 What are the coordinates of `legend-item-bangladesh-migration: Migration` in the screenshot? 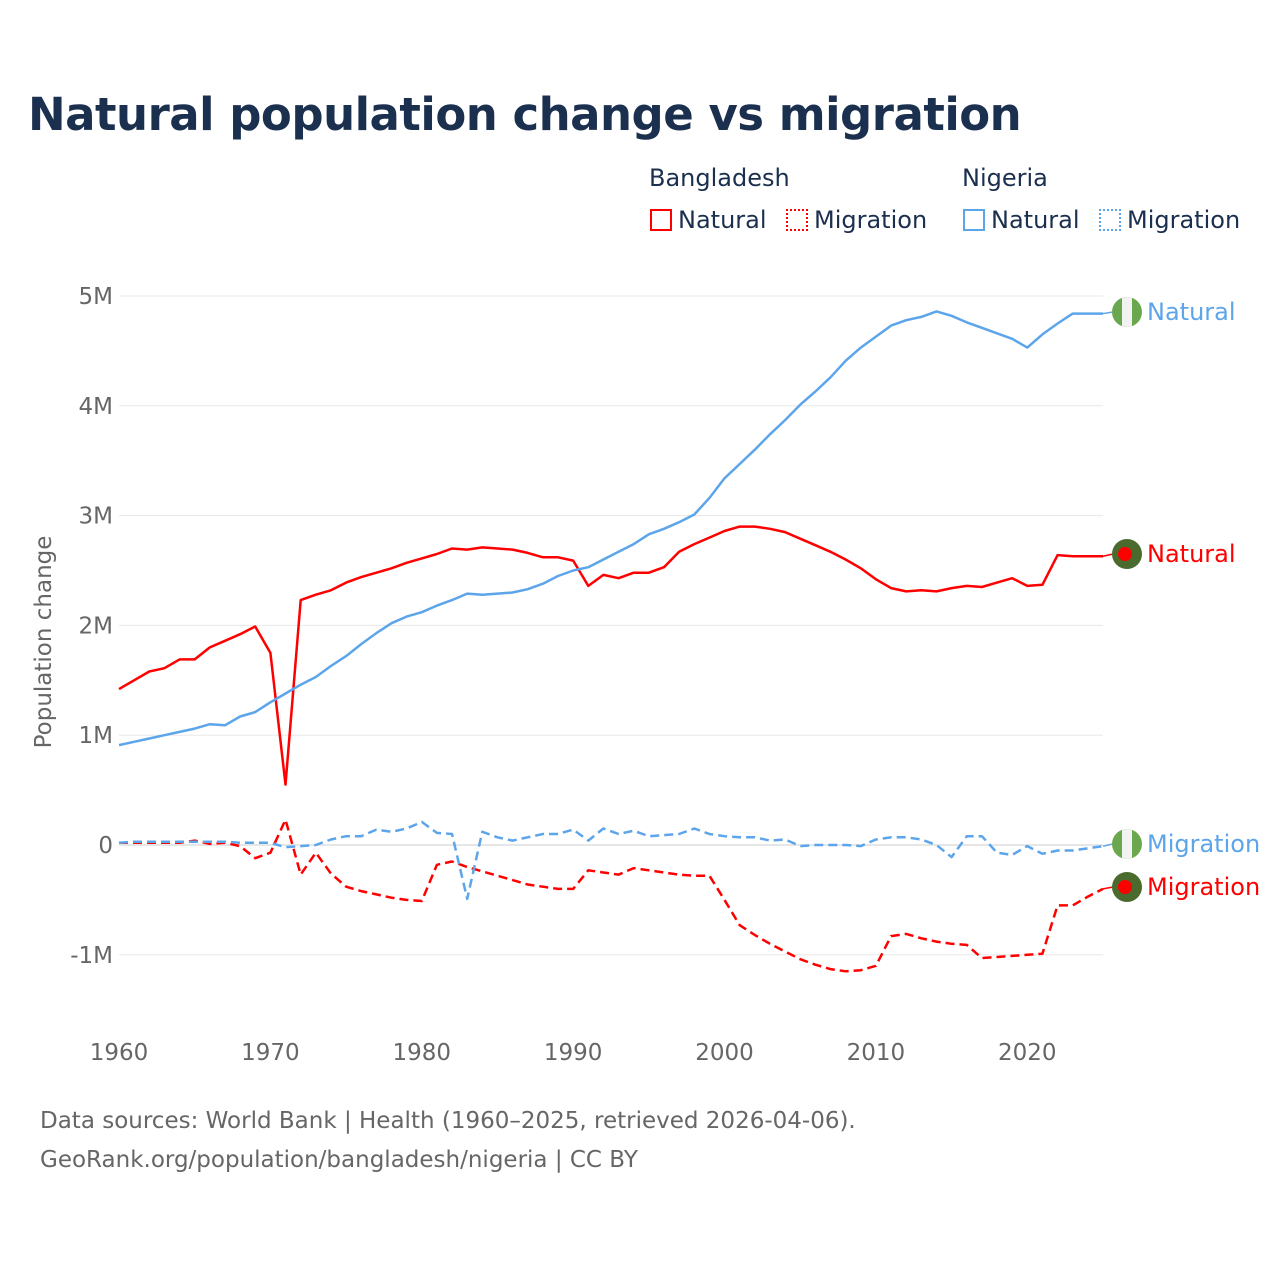 It's located at (856, 220).